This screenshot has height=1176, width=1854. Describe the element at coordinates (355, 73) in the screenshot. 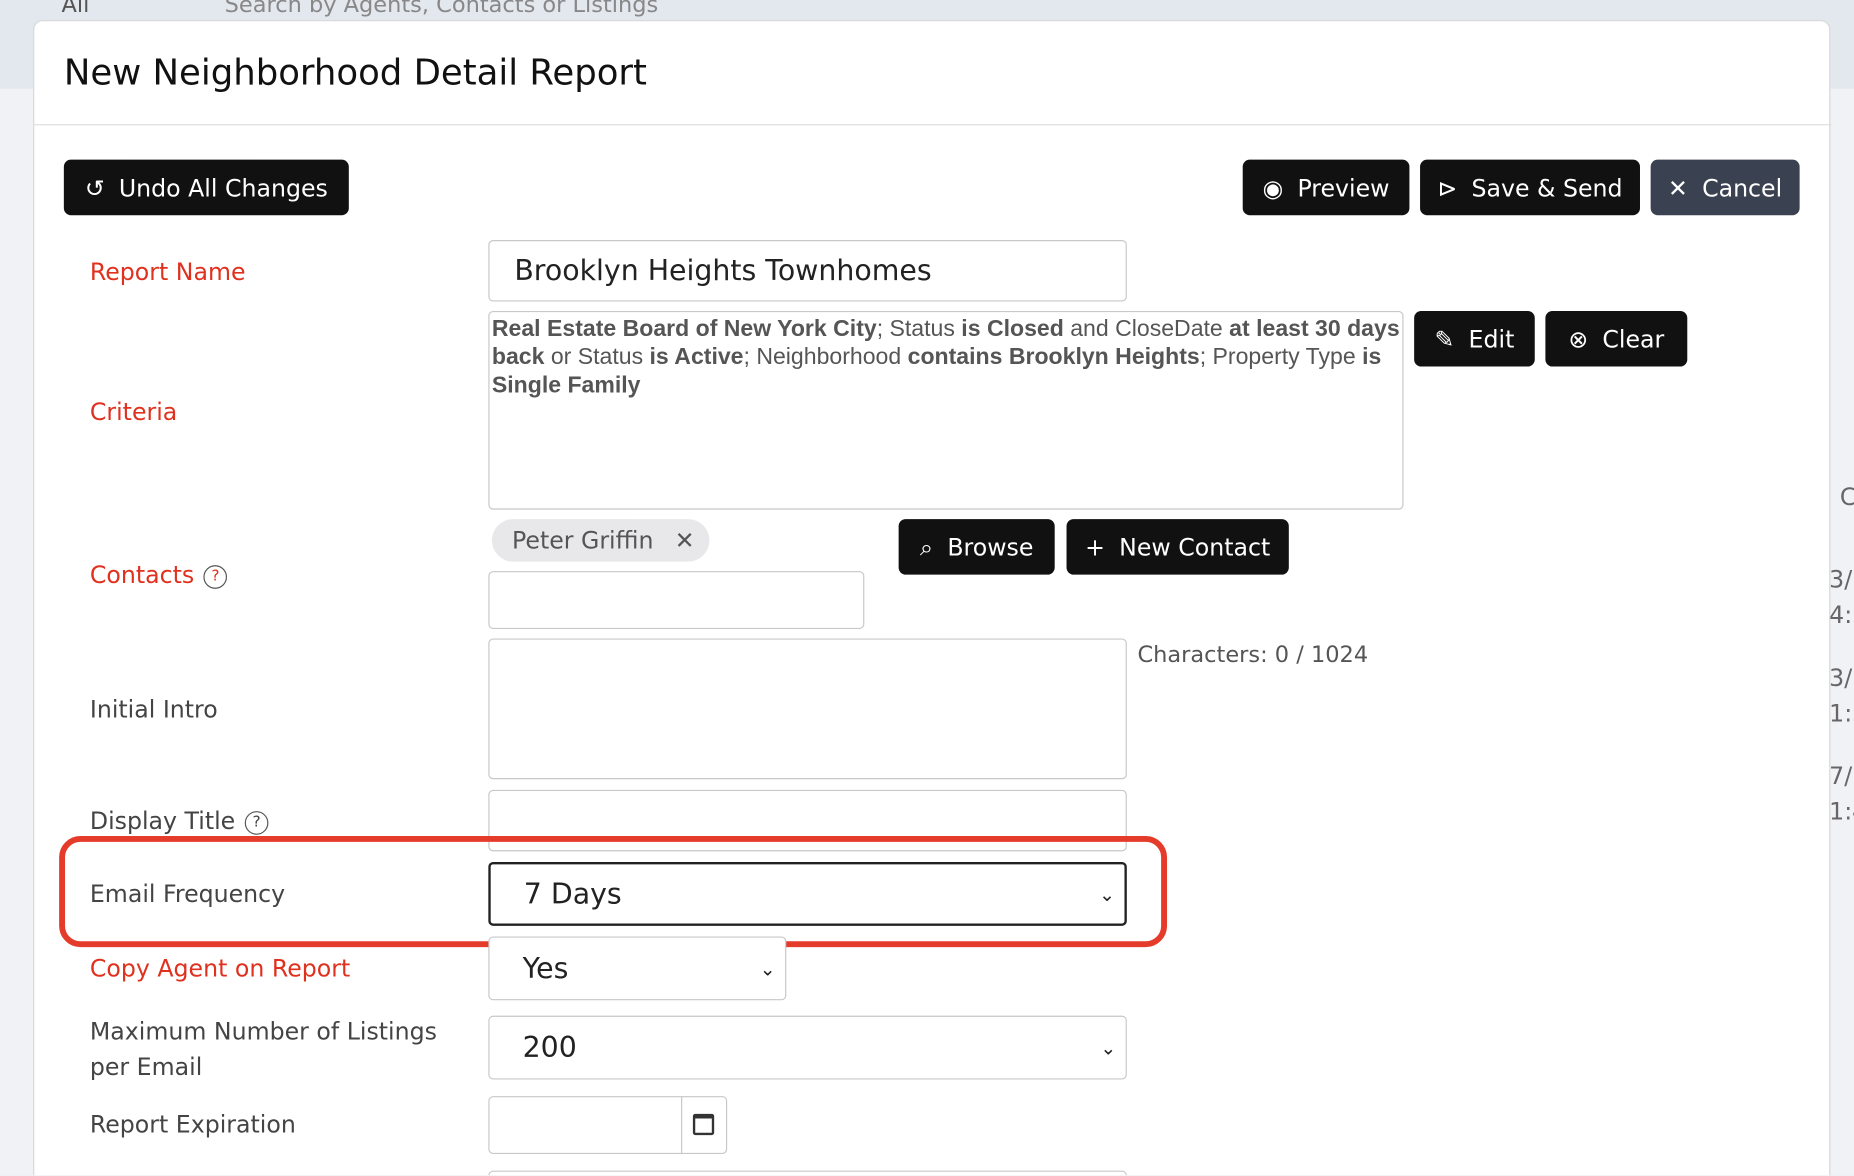

I see `dialog-title: New Neighborhood Detail Report` at that location.